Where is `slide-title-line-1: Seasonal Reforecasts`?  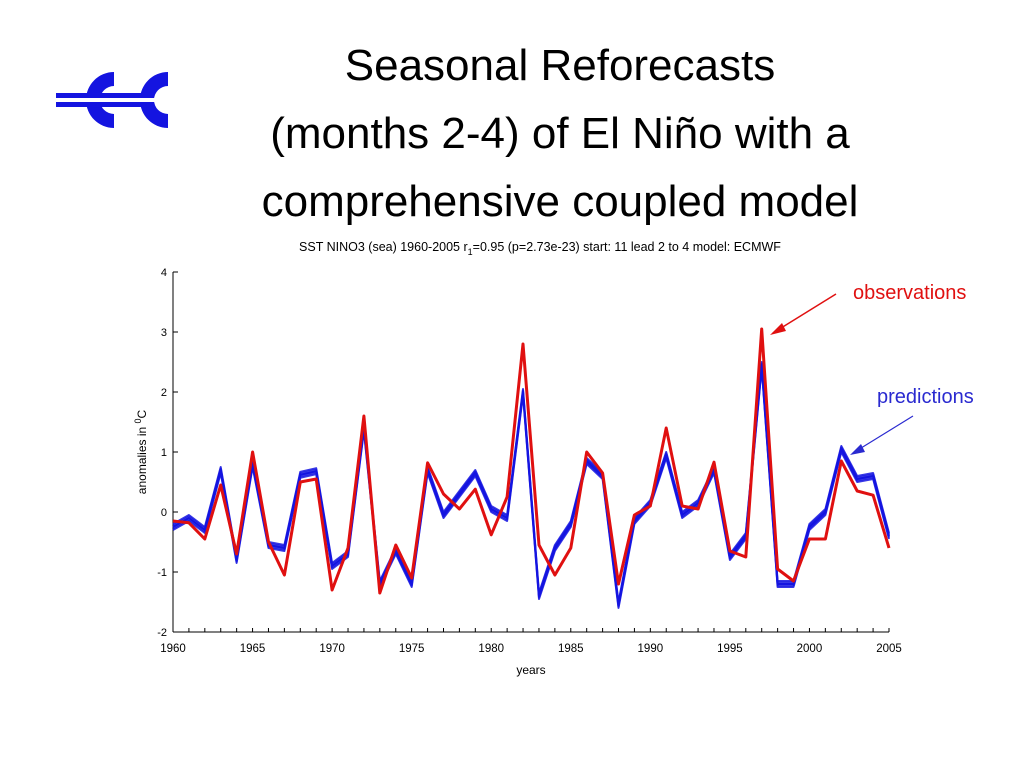 slide-title-line-1: Seasonal Reforecasts is located at coordinates (560, 65).